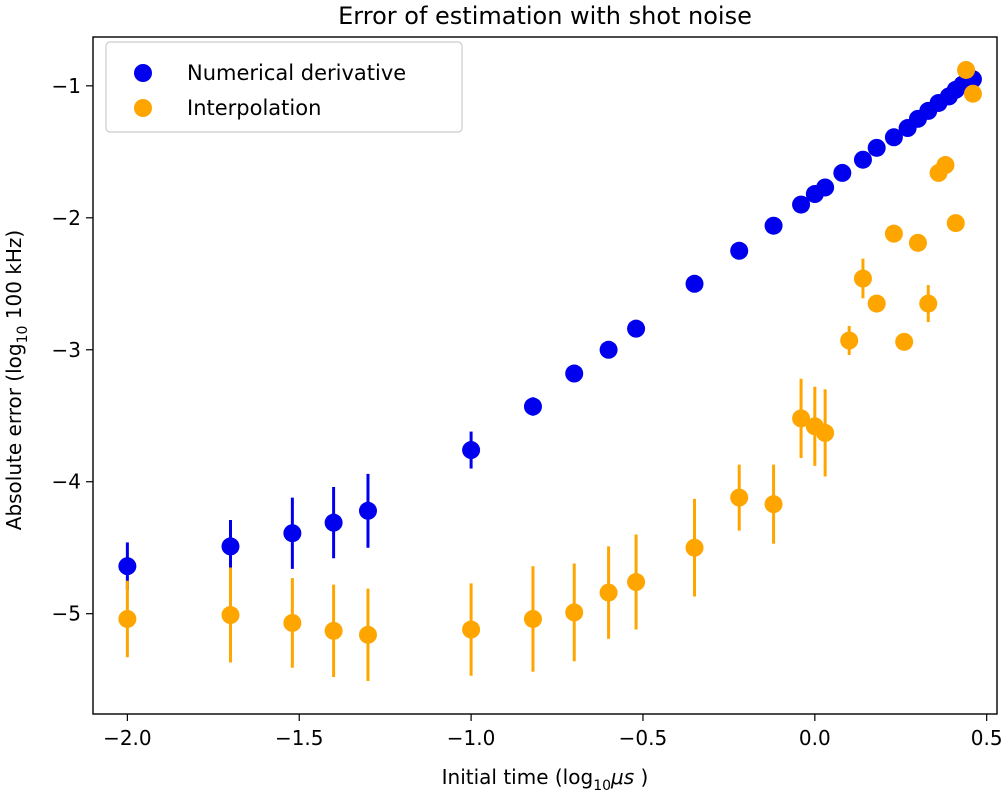  Describe the element at coordinates (552, 732) in the screenshot. I see `x-axis: −2.0 −1.5 −1.0 −0.5 0.0 0.5` at that location.